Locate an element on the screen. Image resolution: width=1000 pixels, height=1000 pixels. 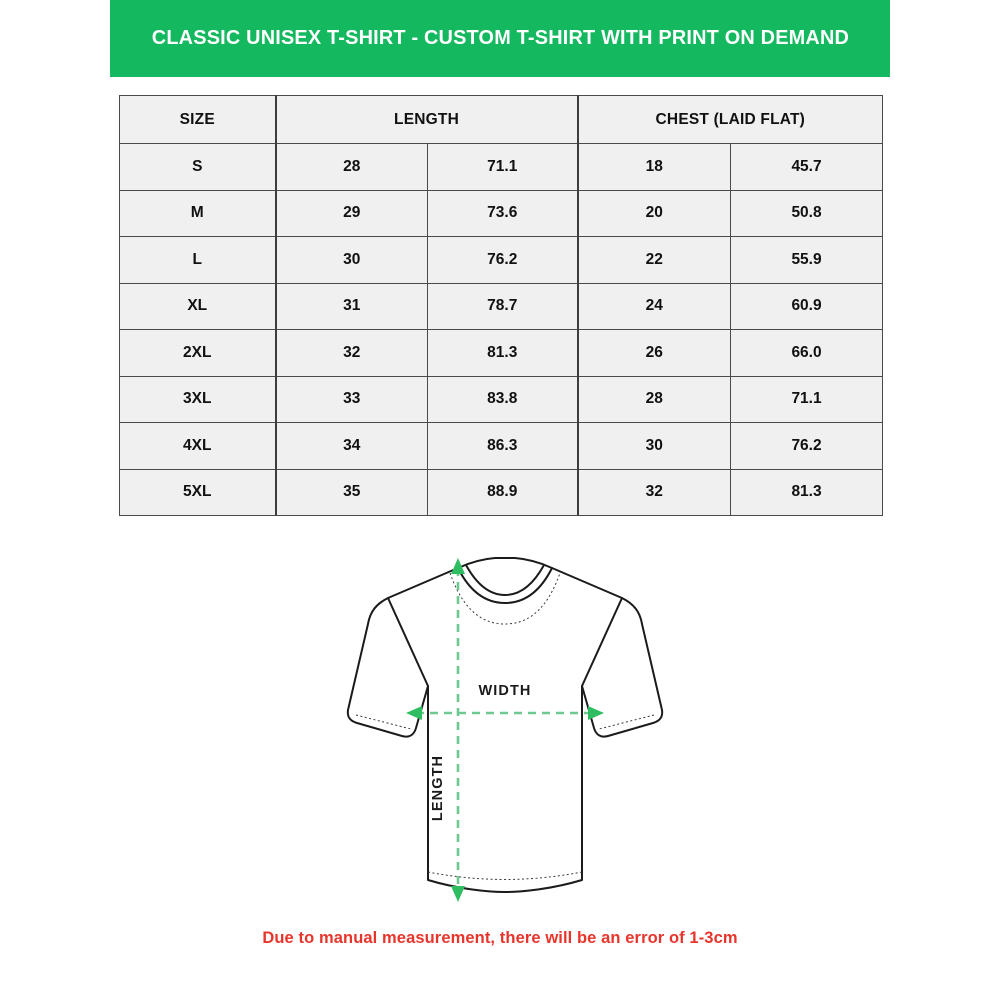
cell-chest-cm: 81.3 is located at coordinates (807, 492).